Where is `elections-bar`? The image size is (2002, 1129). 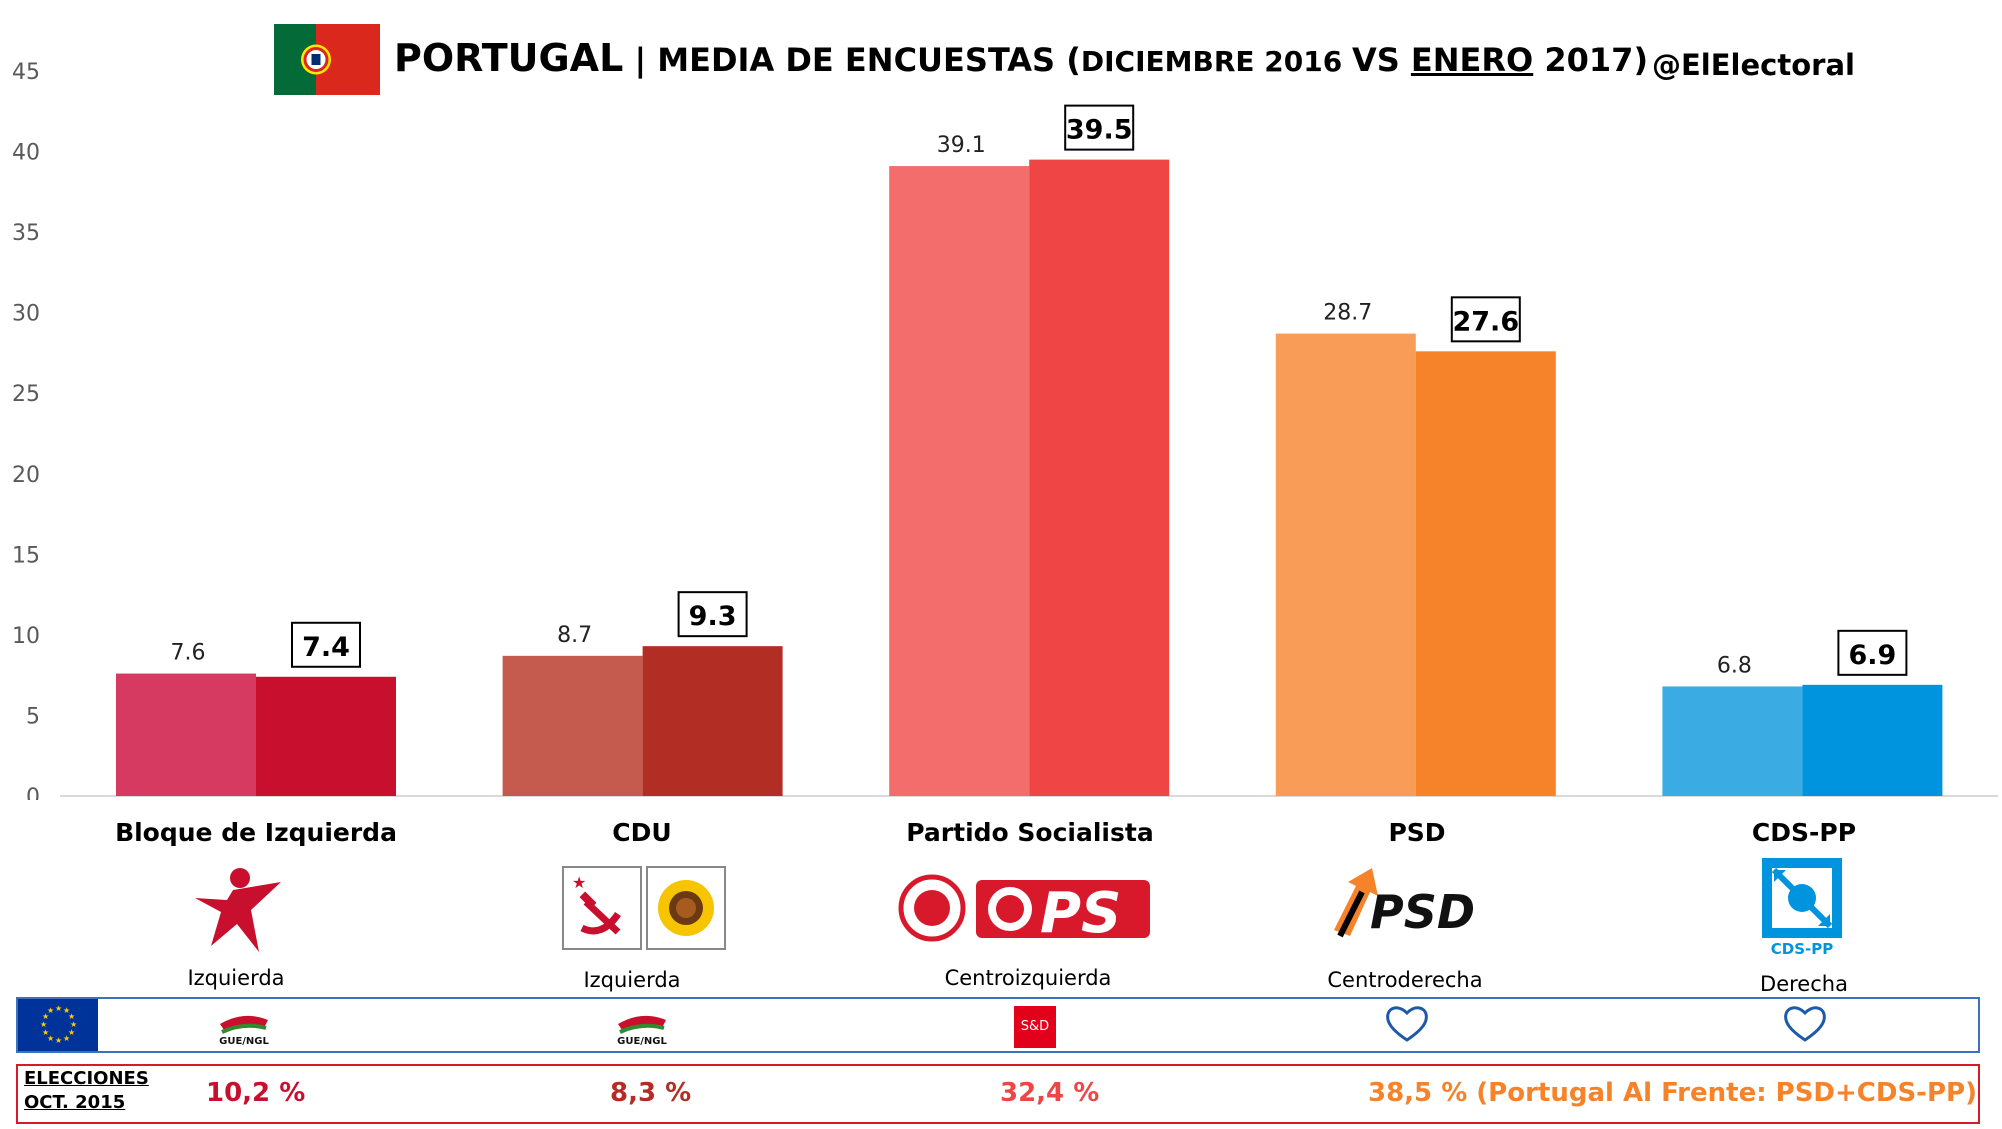 elections-bar is located at coordinates (998, 1094).